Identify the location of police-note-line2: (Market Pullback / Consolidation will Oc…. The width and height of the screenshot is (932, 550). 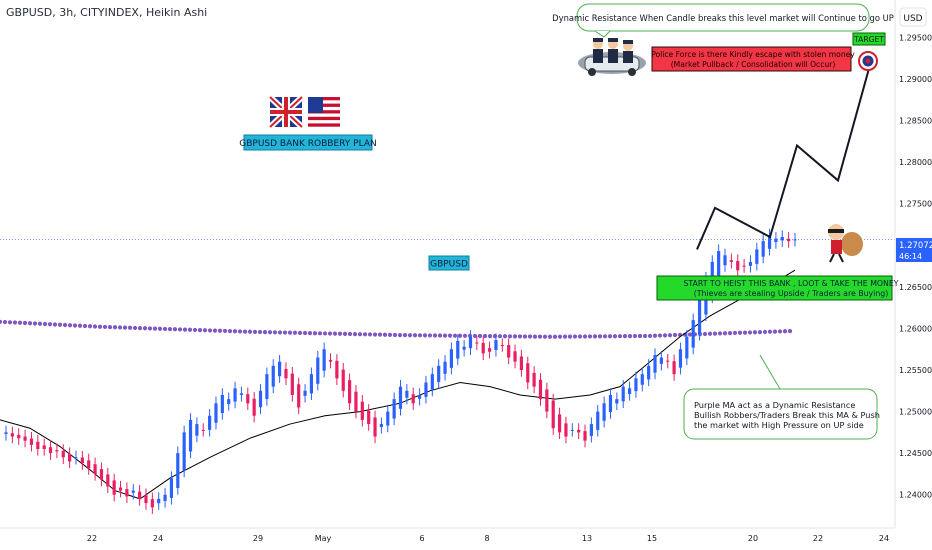
(753, 64).